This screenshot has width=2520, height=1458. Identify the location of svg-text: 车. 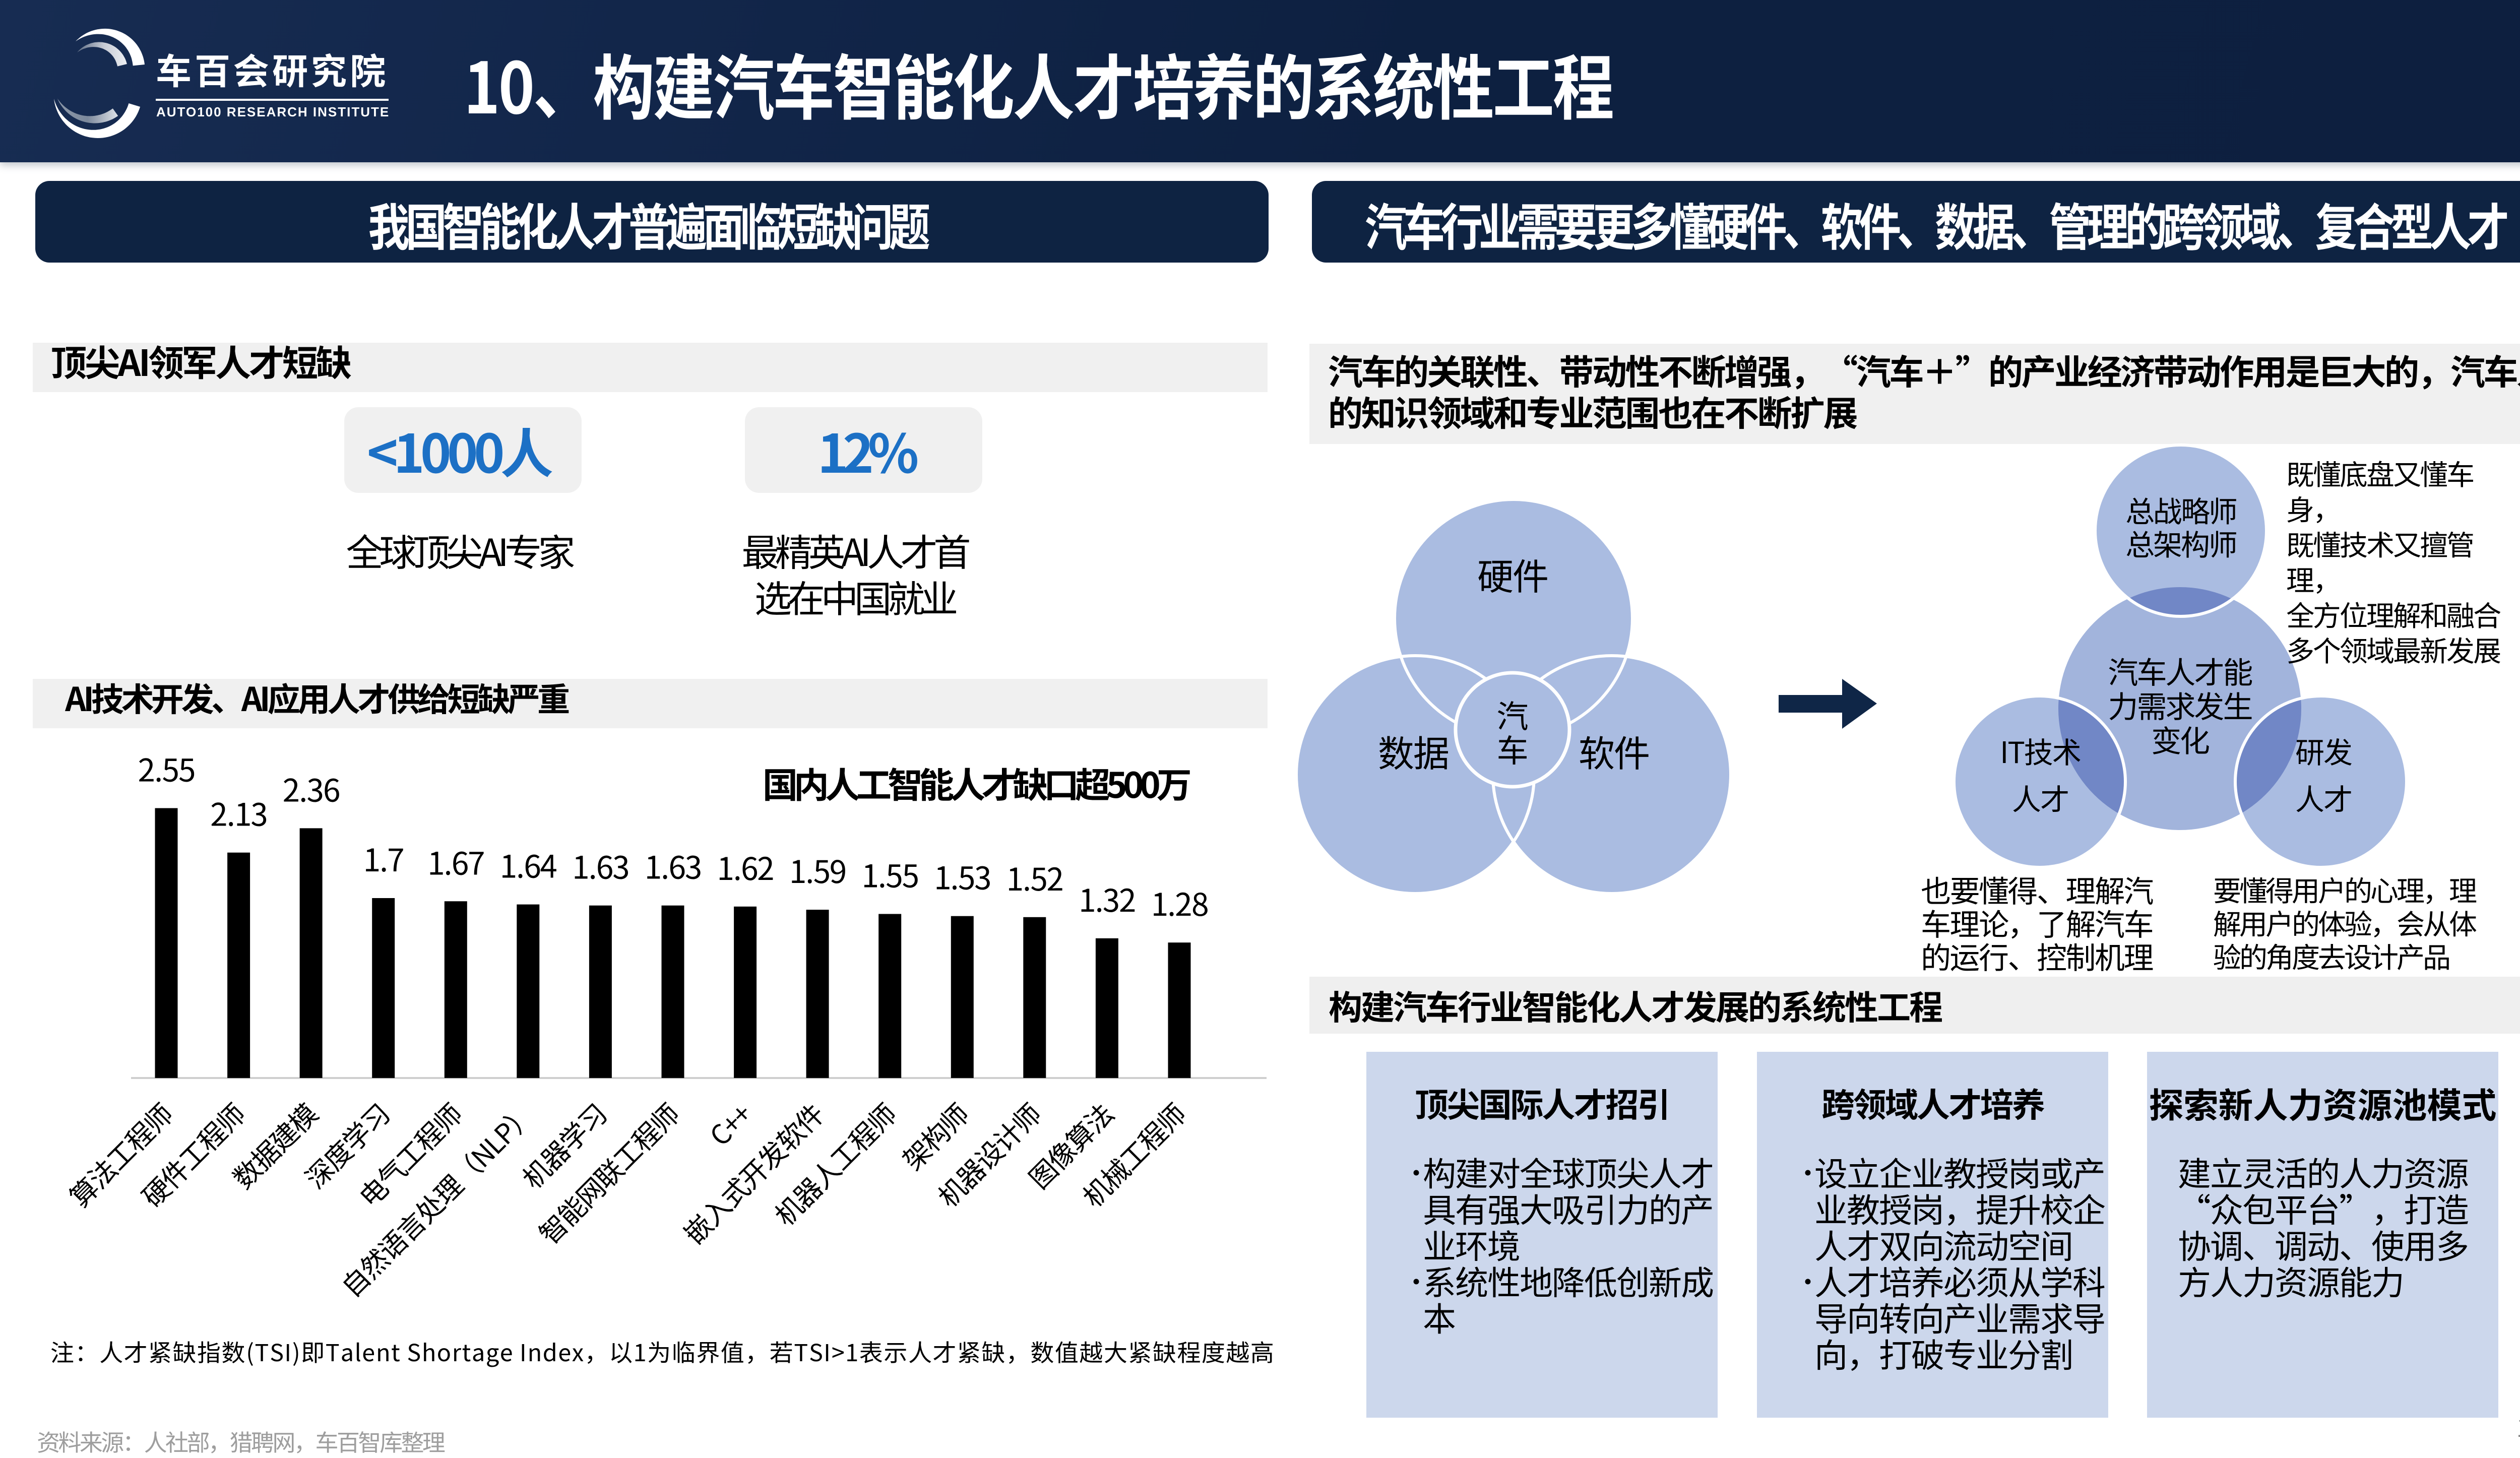
(1513, 749).